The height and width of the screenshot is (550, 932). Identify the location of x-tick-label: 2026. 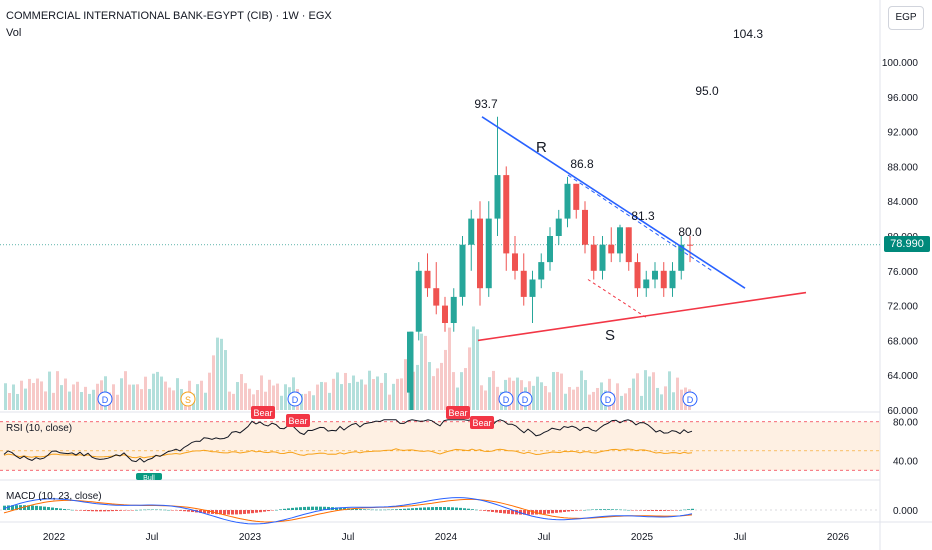
(838, 537).